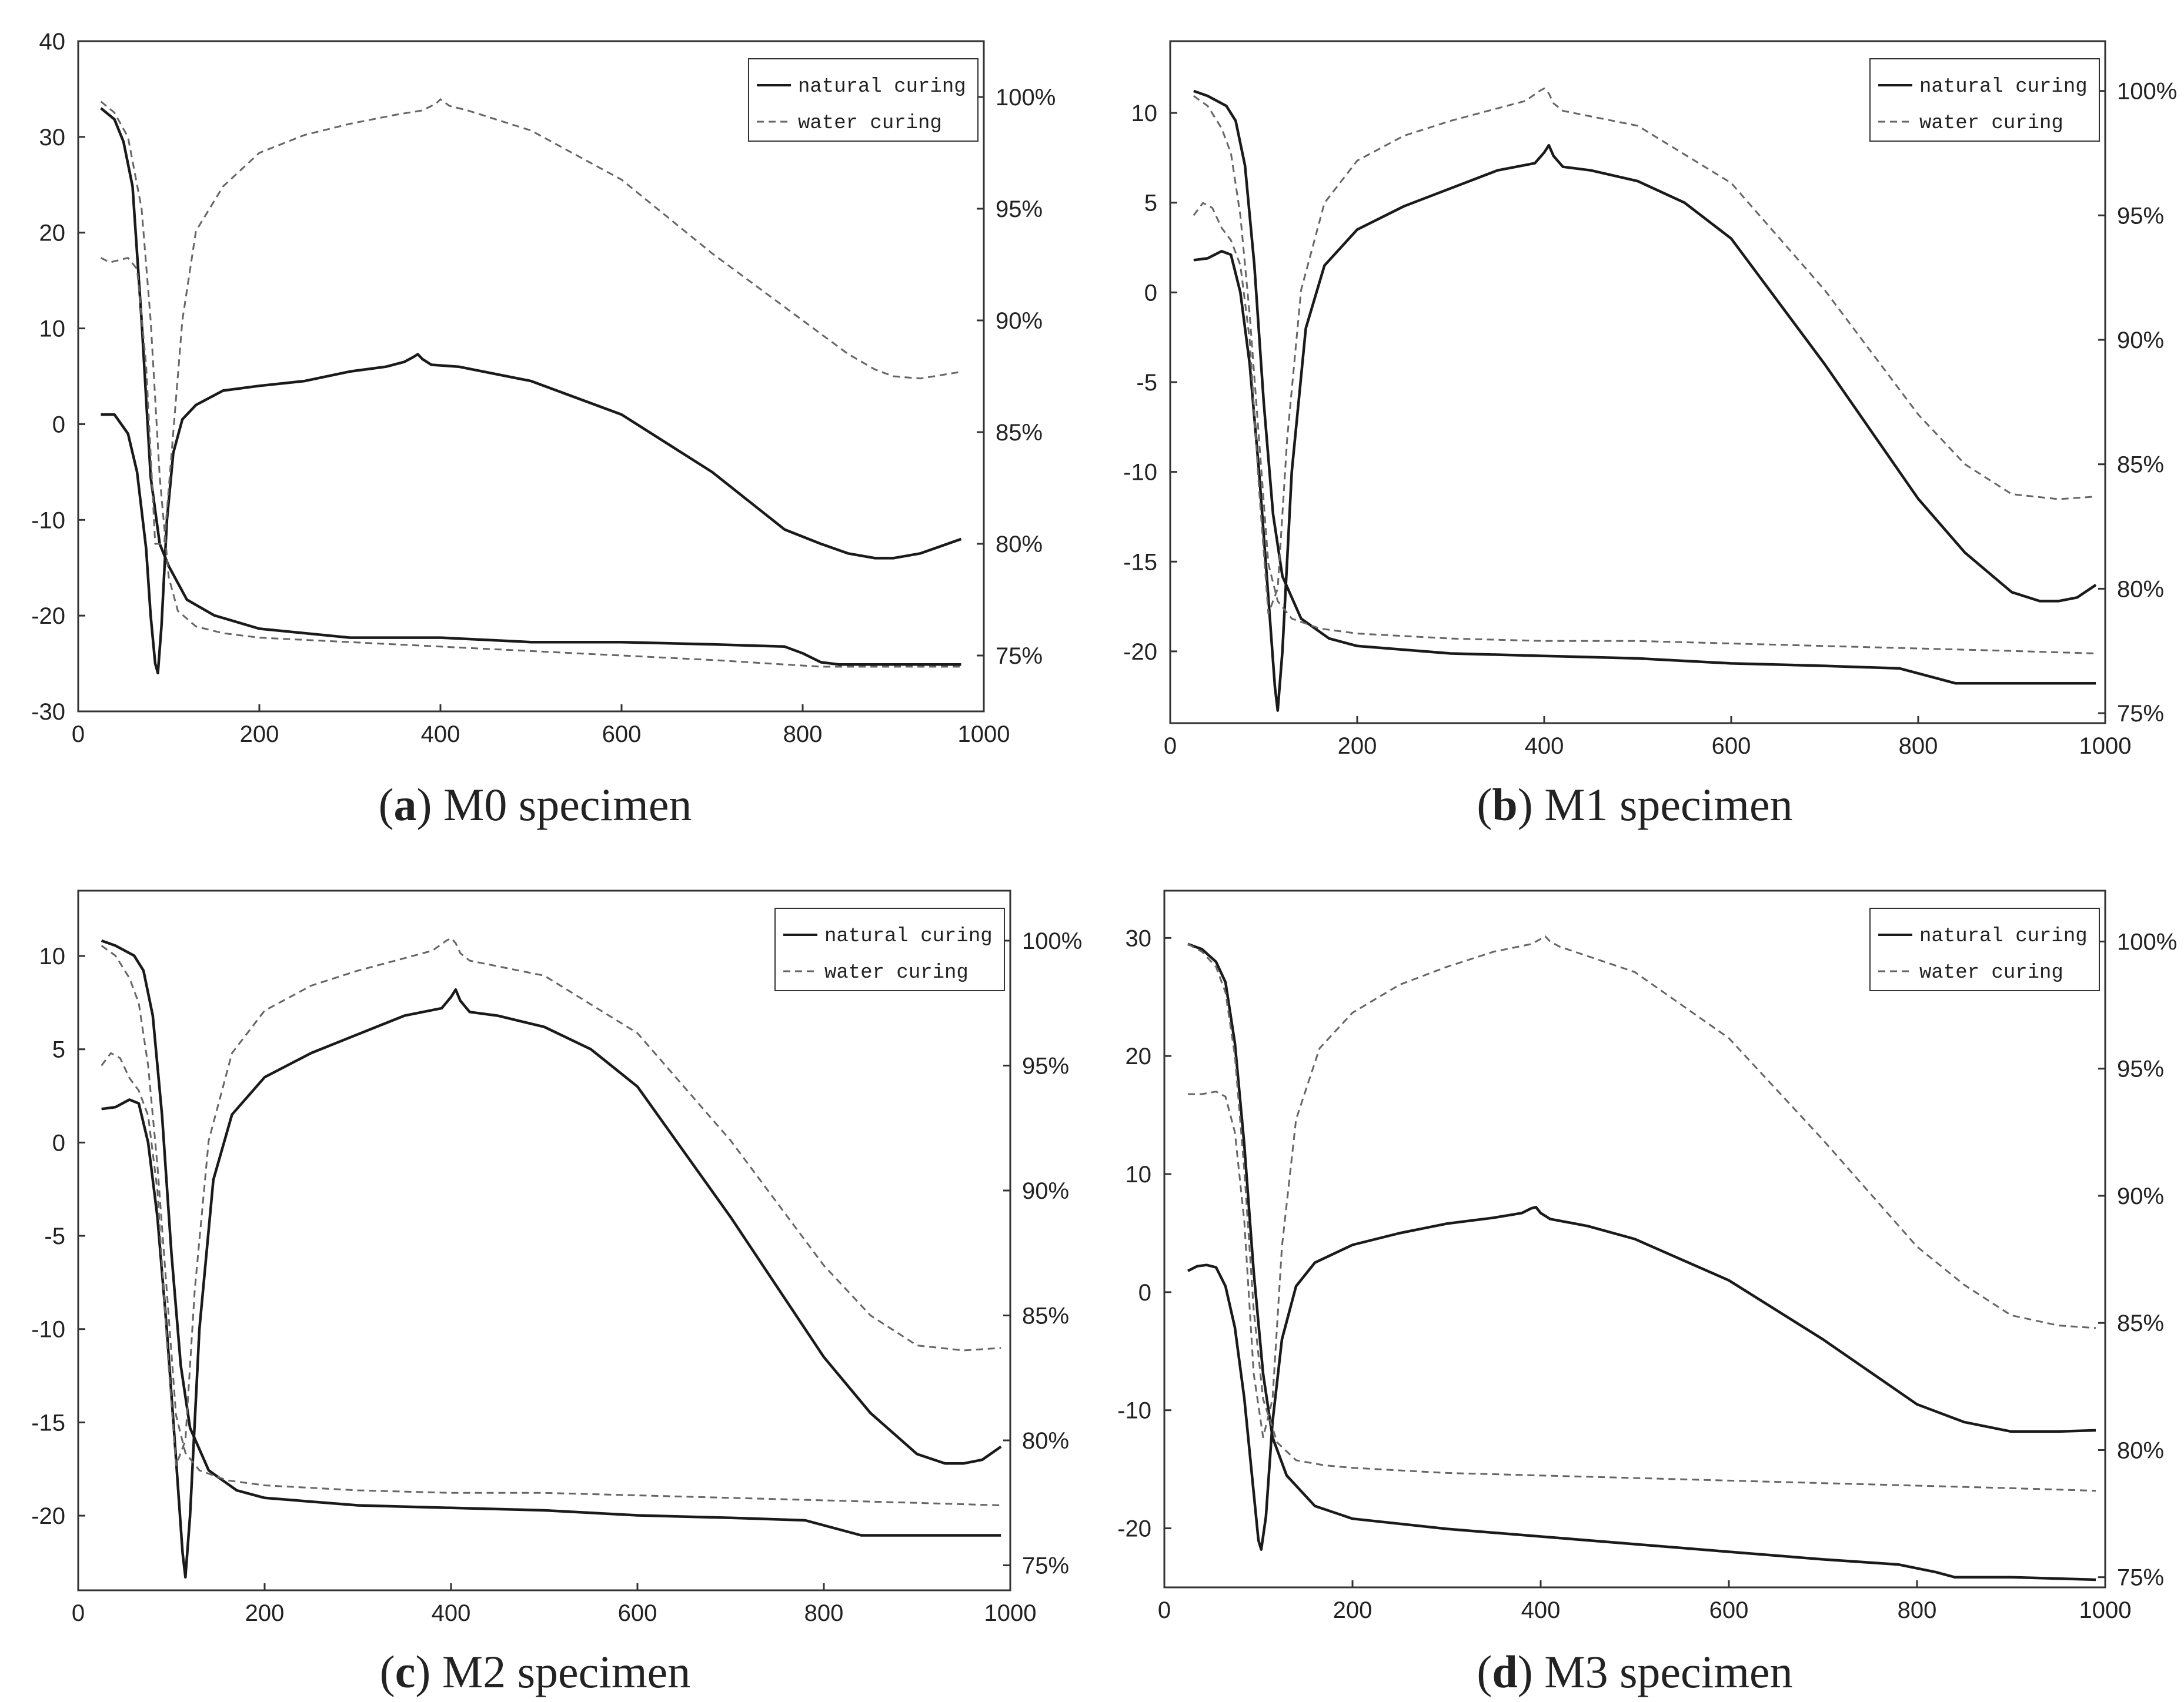 This screenshot has width=2184, height=1702. I want to click on caption-text: ) M1 specimen, so click(1655, 804).